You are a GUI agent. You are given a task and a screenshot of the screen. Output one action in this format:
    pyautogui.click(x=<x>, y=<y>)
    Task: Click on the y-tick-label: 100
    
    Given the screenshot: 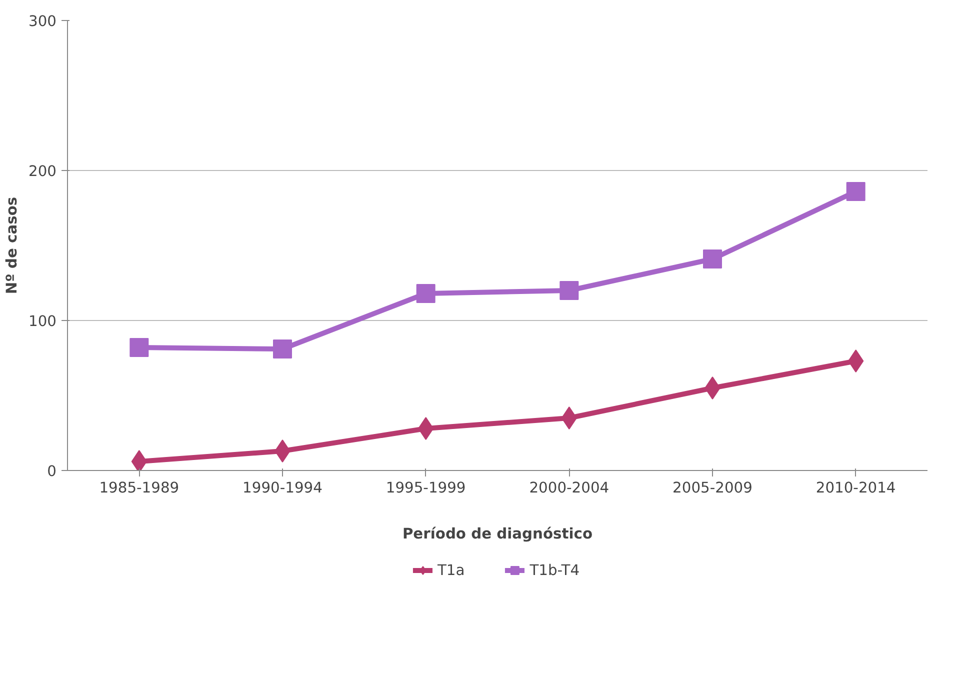 What is the action you would take?
    pyautogui.click(x=42, y=321)
    